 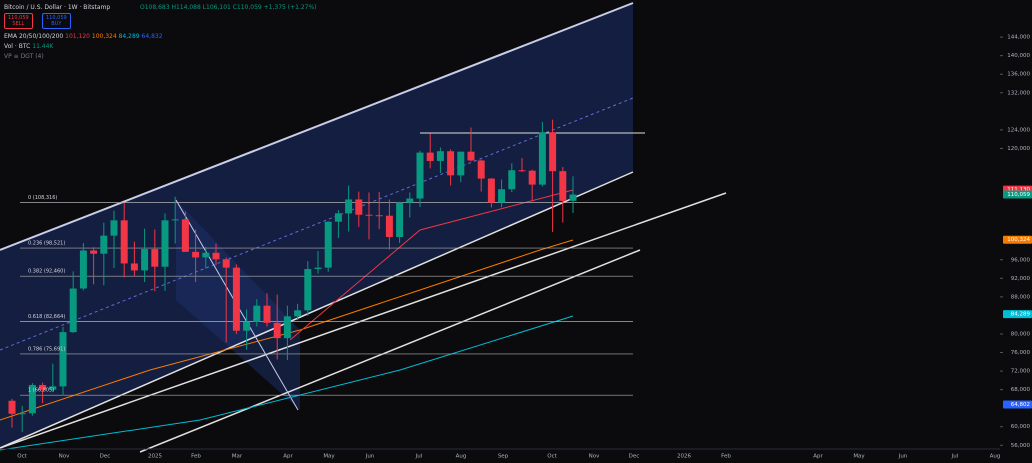 What do you see at coordinates (46, 349) in the screenshot?
I see `fib-label: 0.786 (75,691)` at bounding box center [46, 349].